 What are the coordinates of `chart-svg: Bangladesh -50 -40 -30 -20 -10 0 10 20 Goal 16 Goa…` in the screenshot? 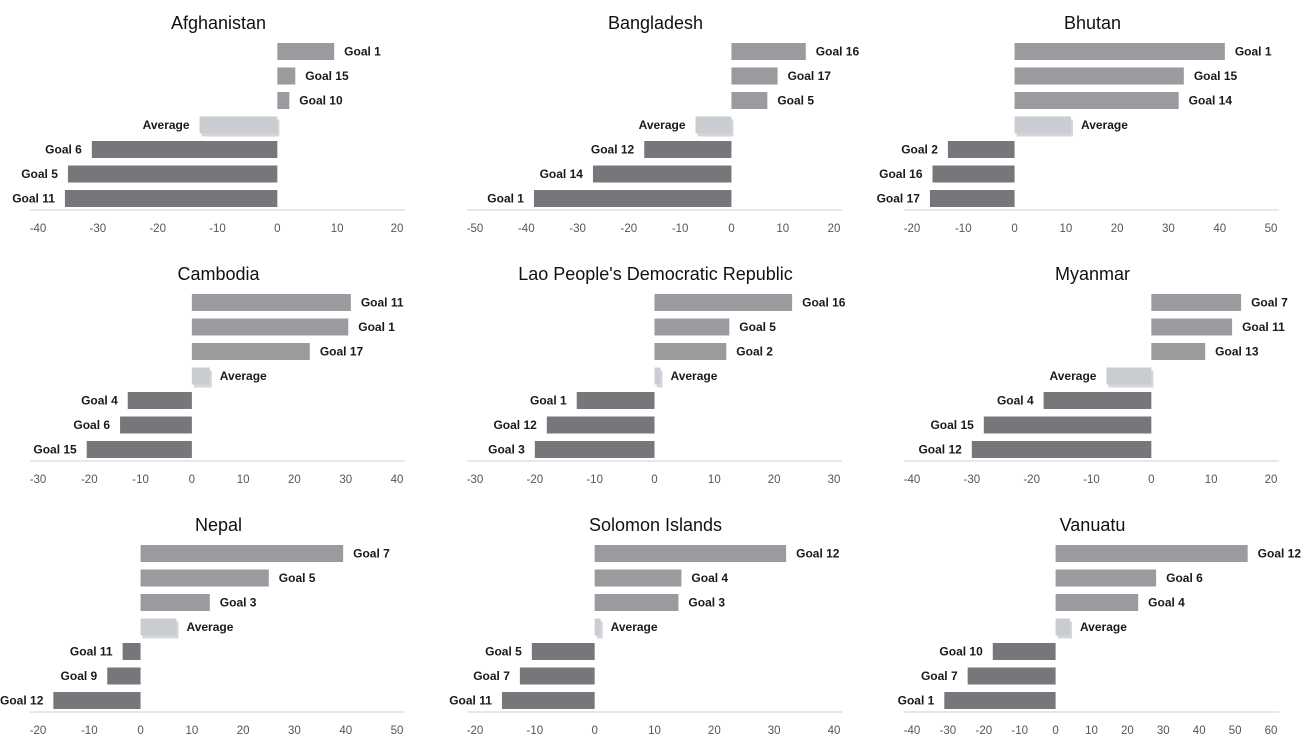 It's located at (663, 124).